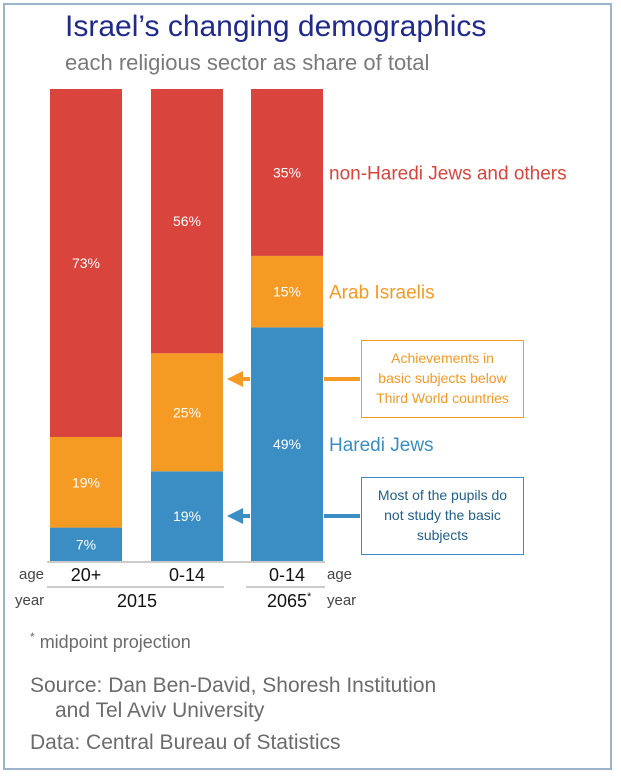 Image resolution: width=621 pixels, height=778 pixels. What do you see at coordinates (160, 710) in the screenshot?
I see `source-line-2: and Tel Aviv University` at bounding box center [160, 710].